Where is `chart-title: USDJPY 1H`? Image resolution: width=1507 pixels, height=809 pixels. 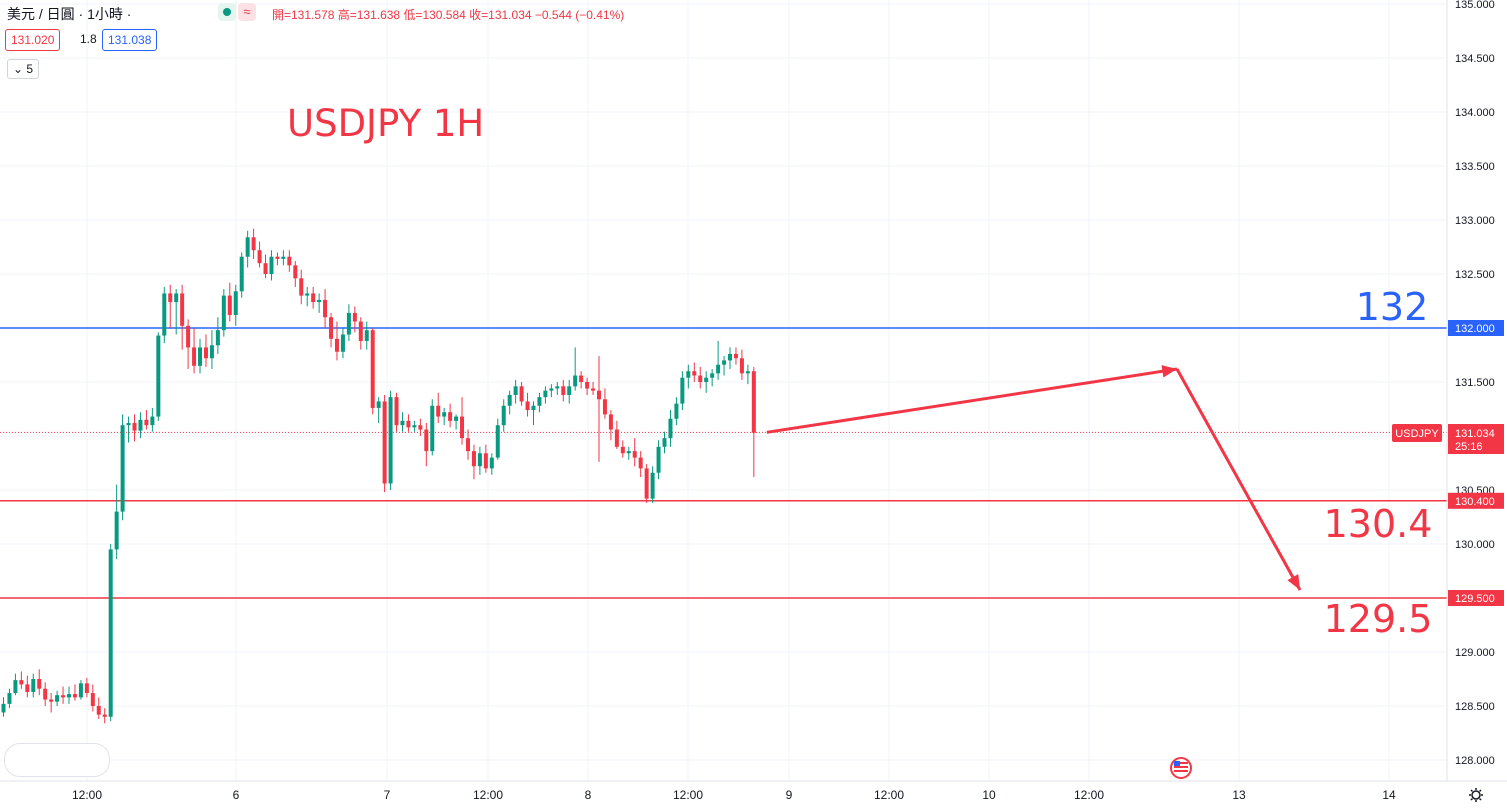
chart-title: USDJPY 1H is located at coordinates (385, 123).